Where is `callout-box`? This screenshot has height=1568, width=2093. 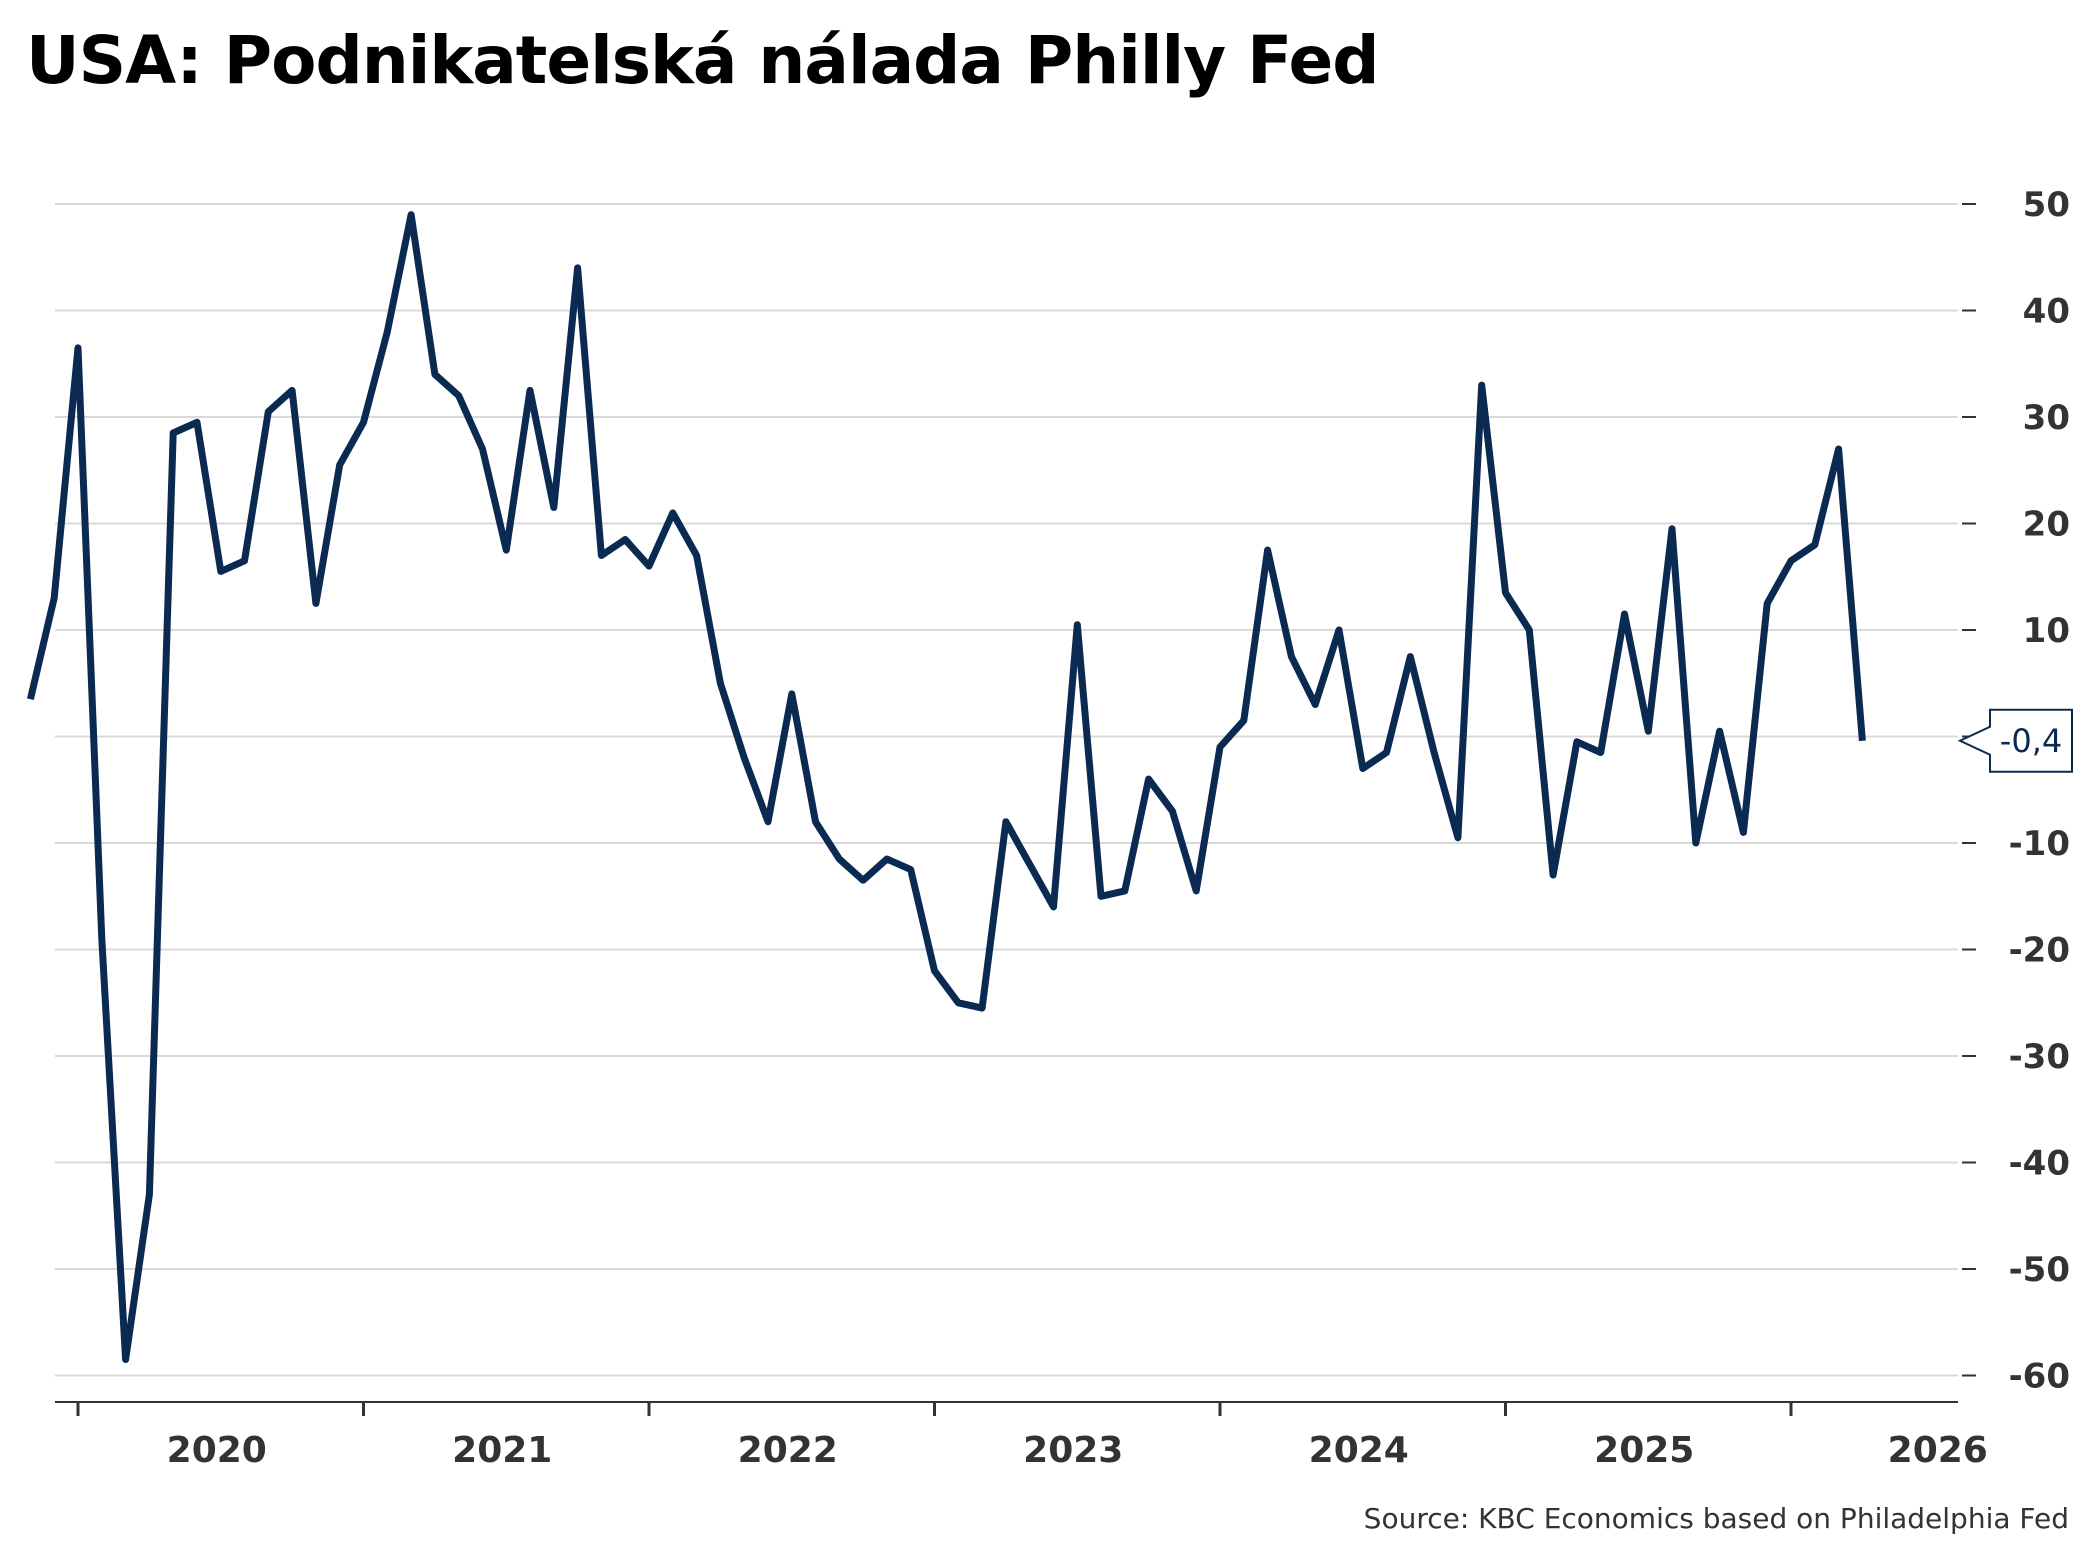
callout-box is located at coordinates (2015, 740).